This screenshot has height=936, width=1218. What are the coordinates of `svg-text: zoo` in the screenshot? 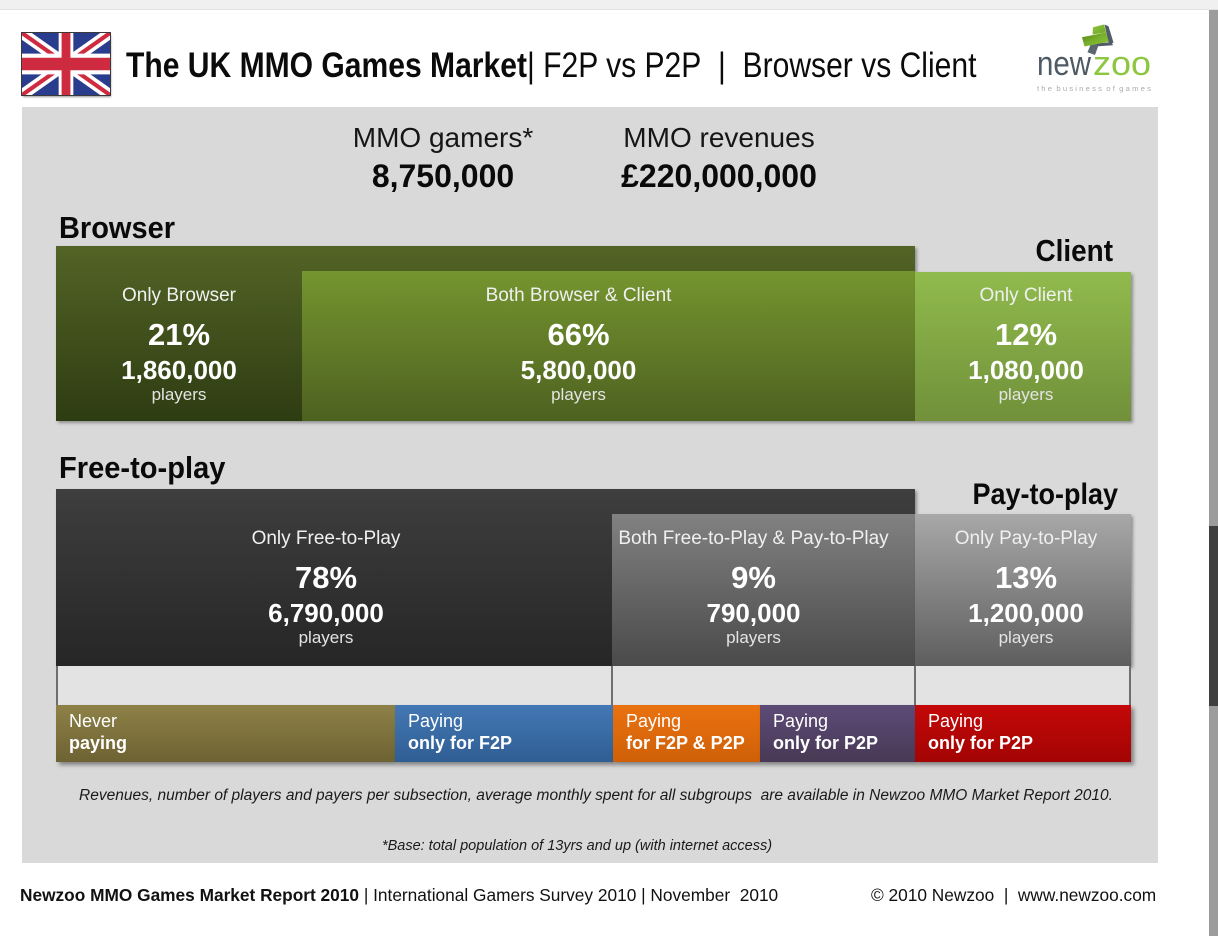 It's located at (1122, 64).